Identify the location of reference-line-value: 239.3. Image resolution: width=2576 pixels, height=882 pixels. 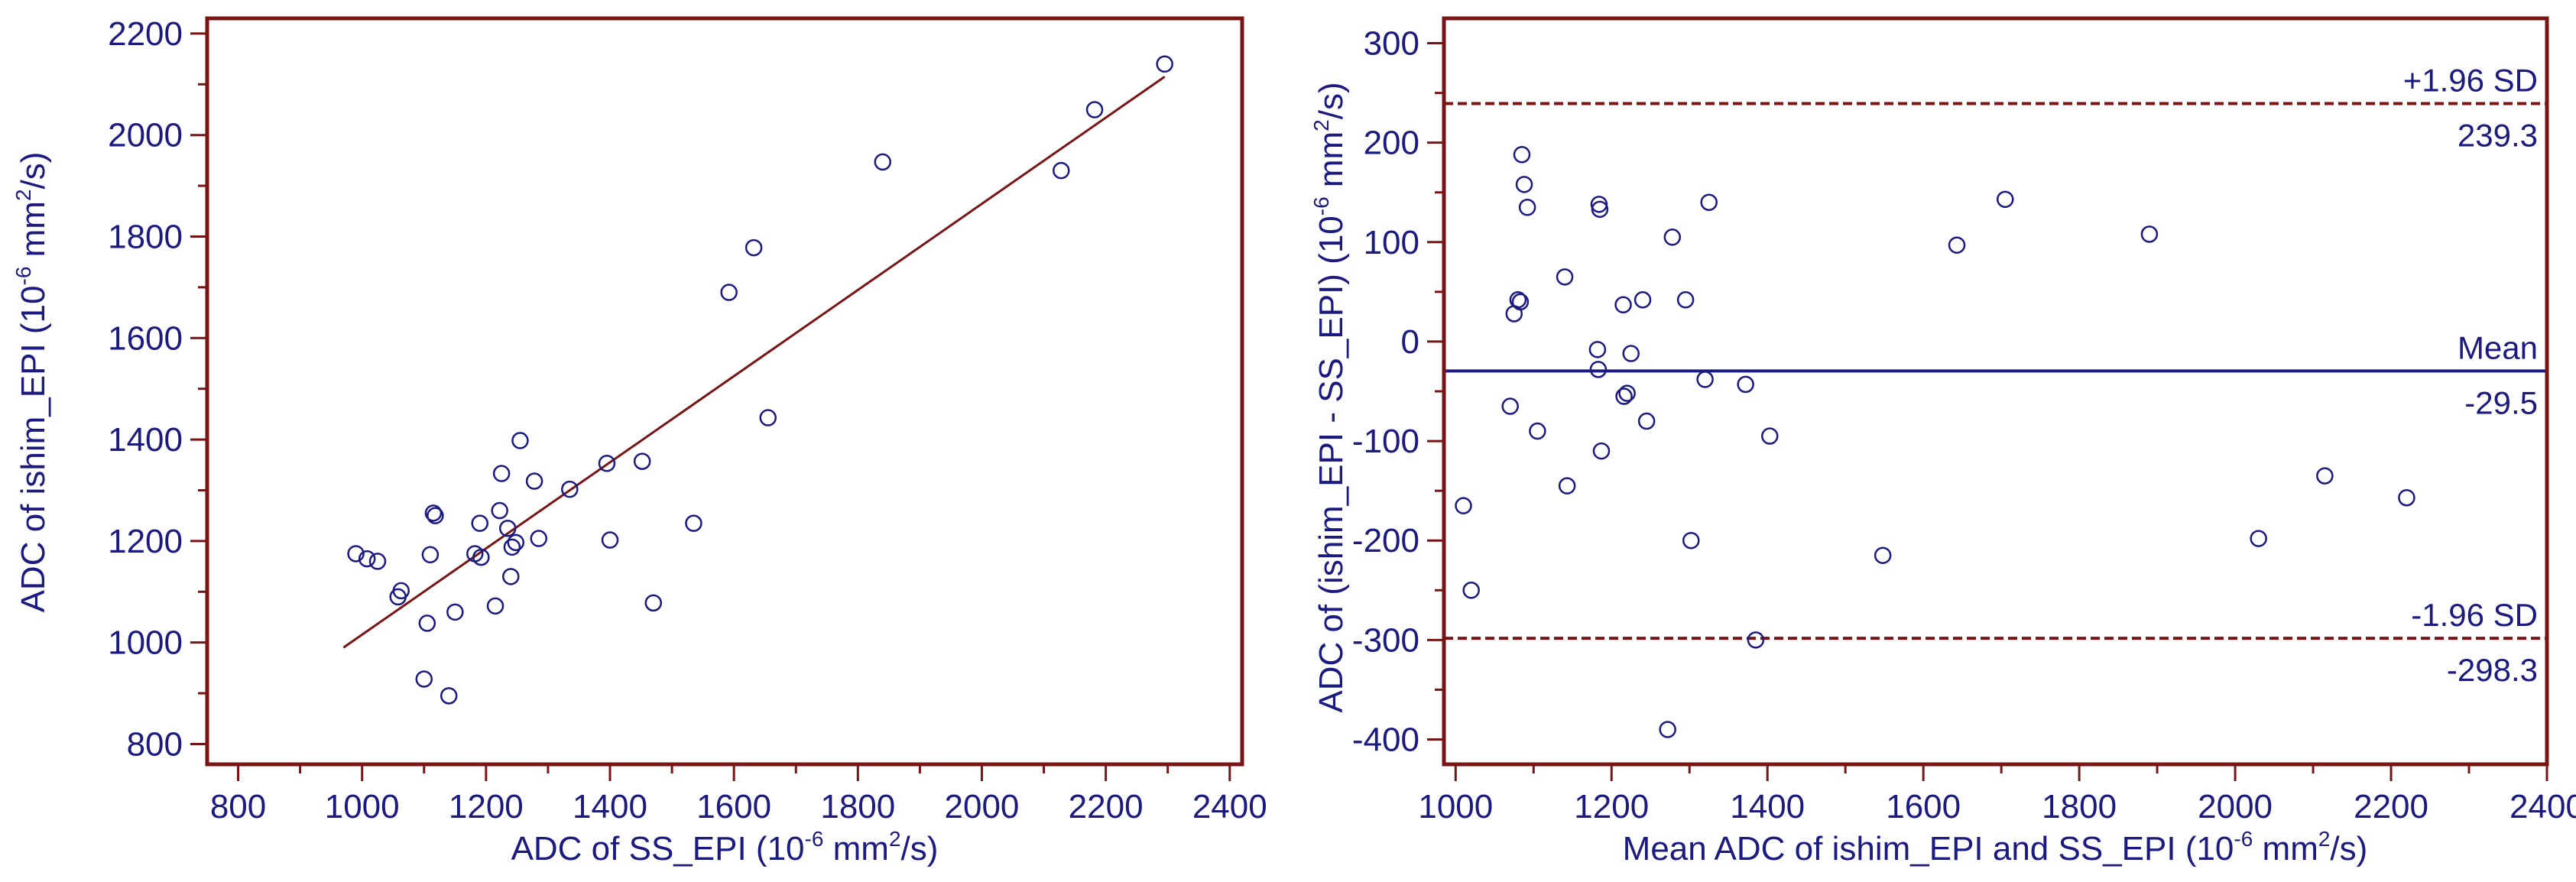
(2498, 136).